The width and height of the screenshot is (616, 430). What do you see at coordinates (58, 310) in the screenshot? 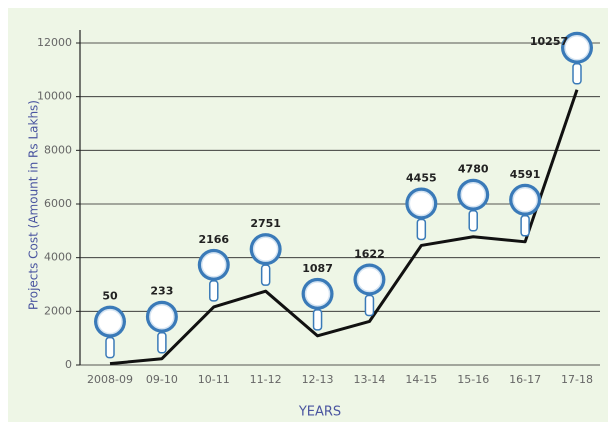
I see `y-tick-label: 2000` at bounding box center [58, 310].